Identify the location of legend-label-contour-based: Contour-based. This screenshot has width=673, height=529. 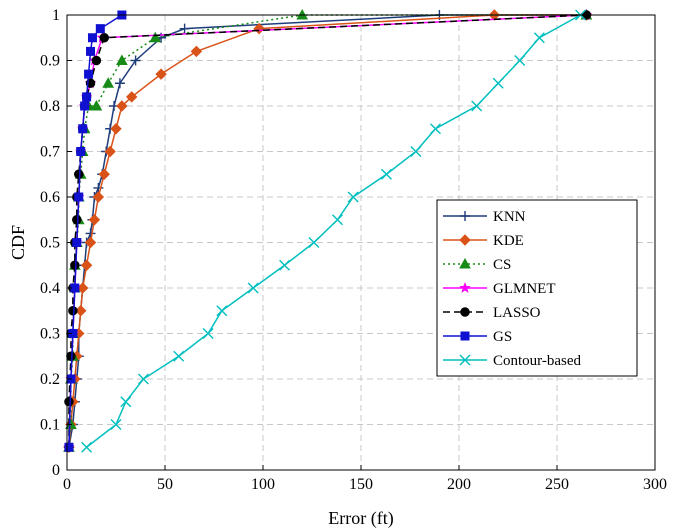
(537, 361).